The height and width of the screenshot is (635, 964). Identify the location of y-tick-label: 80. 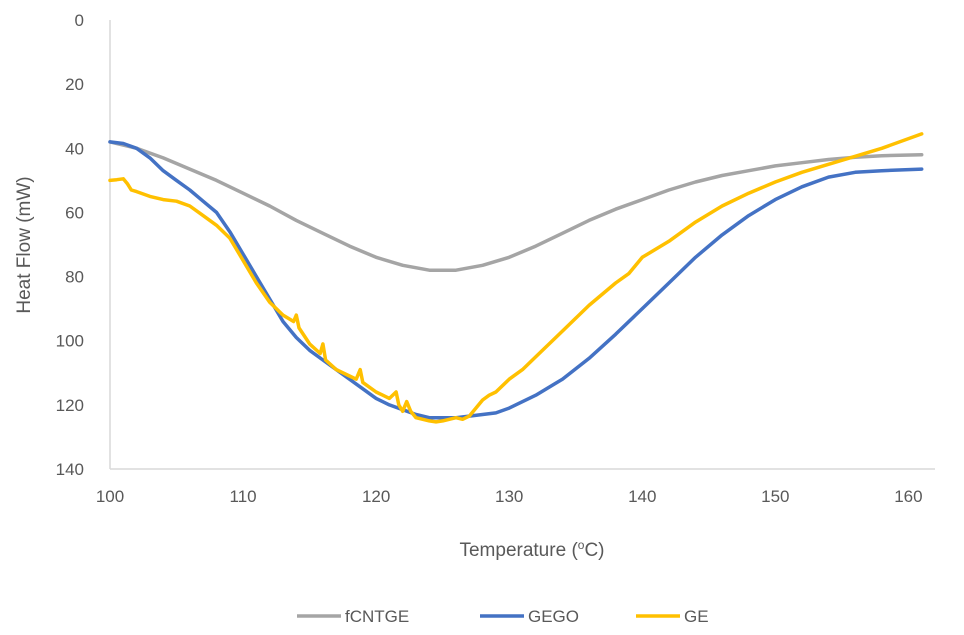
(74, 277).